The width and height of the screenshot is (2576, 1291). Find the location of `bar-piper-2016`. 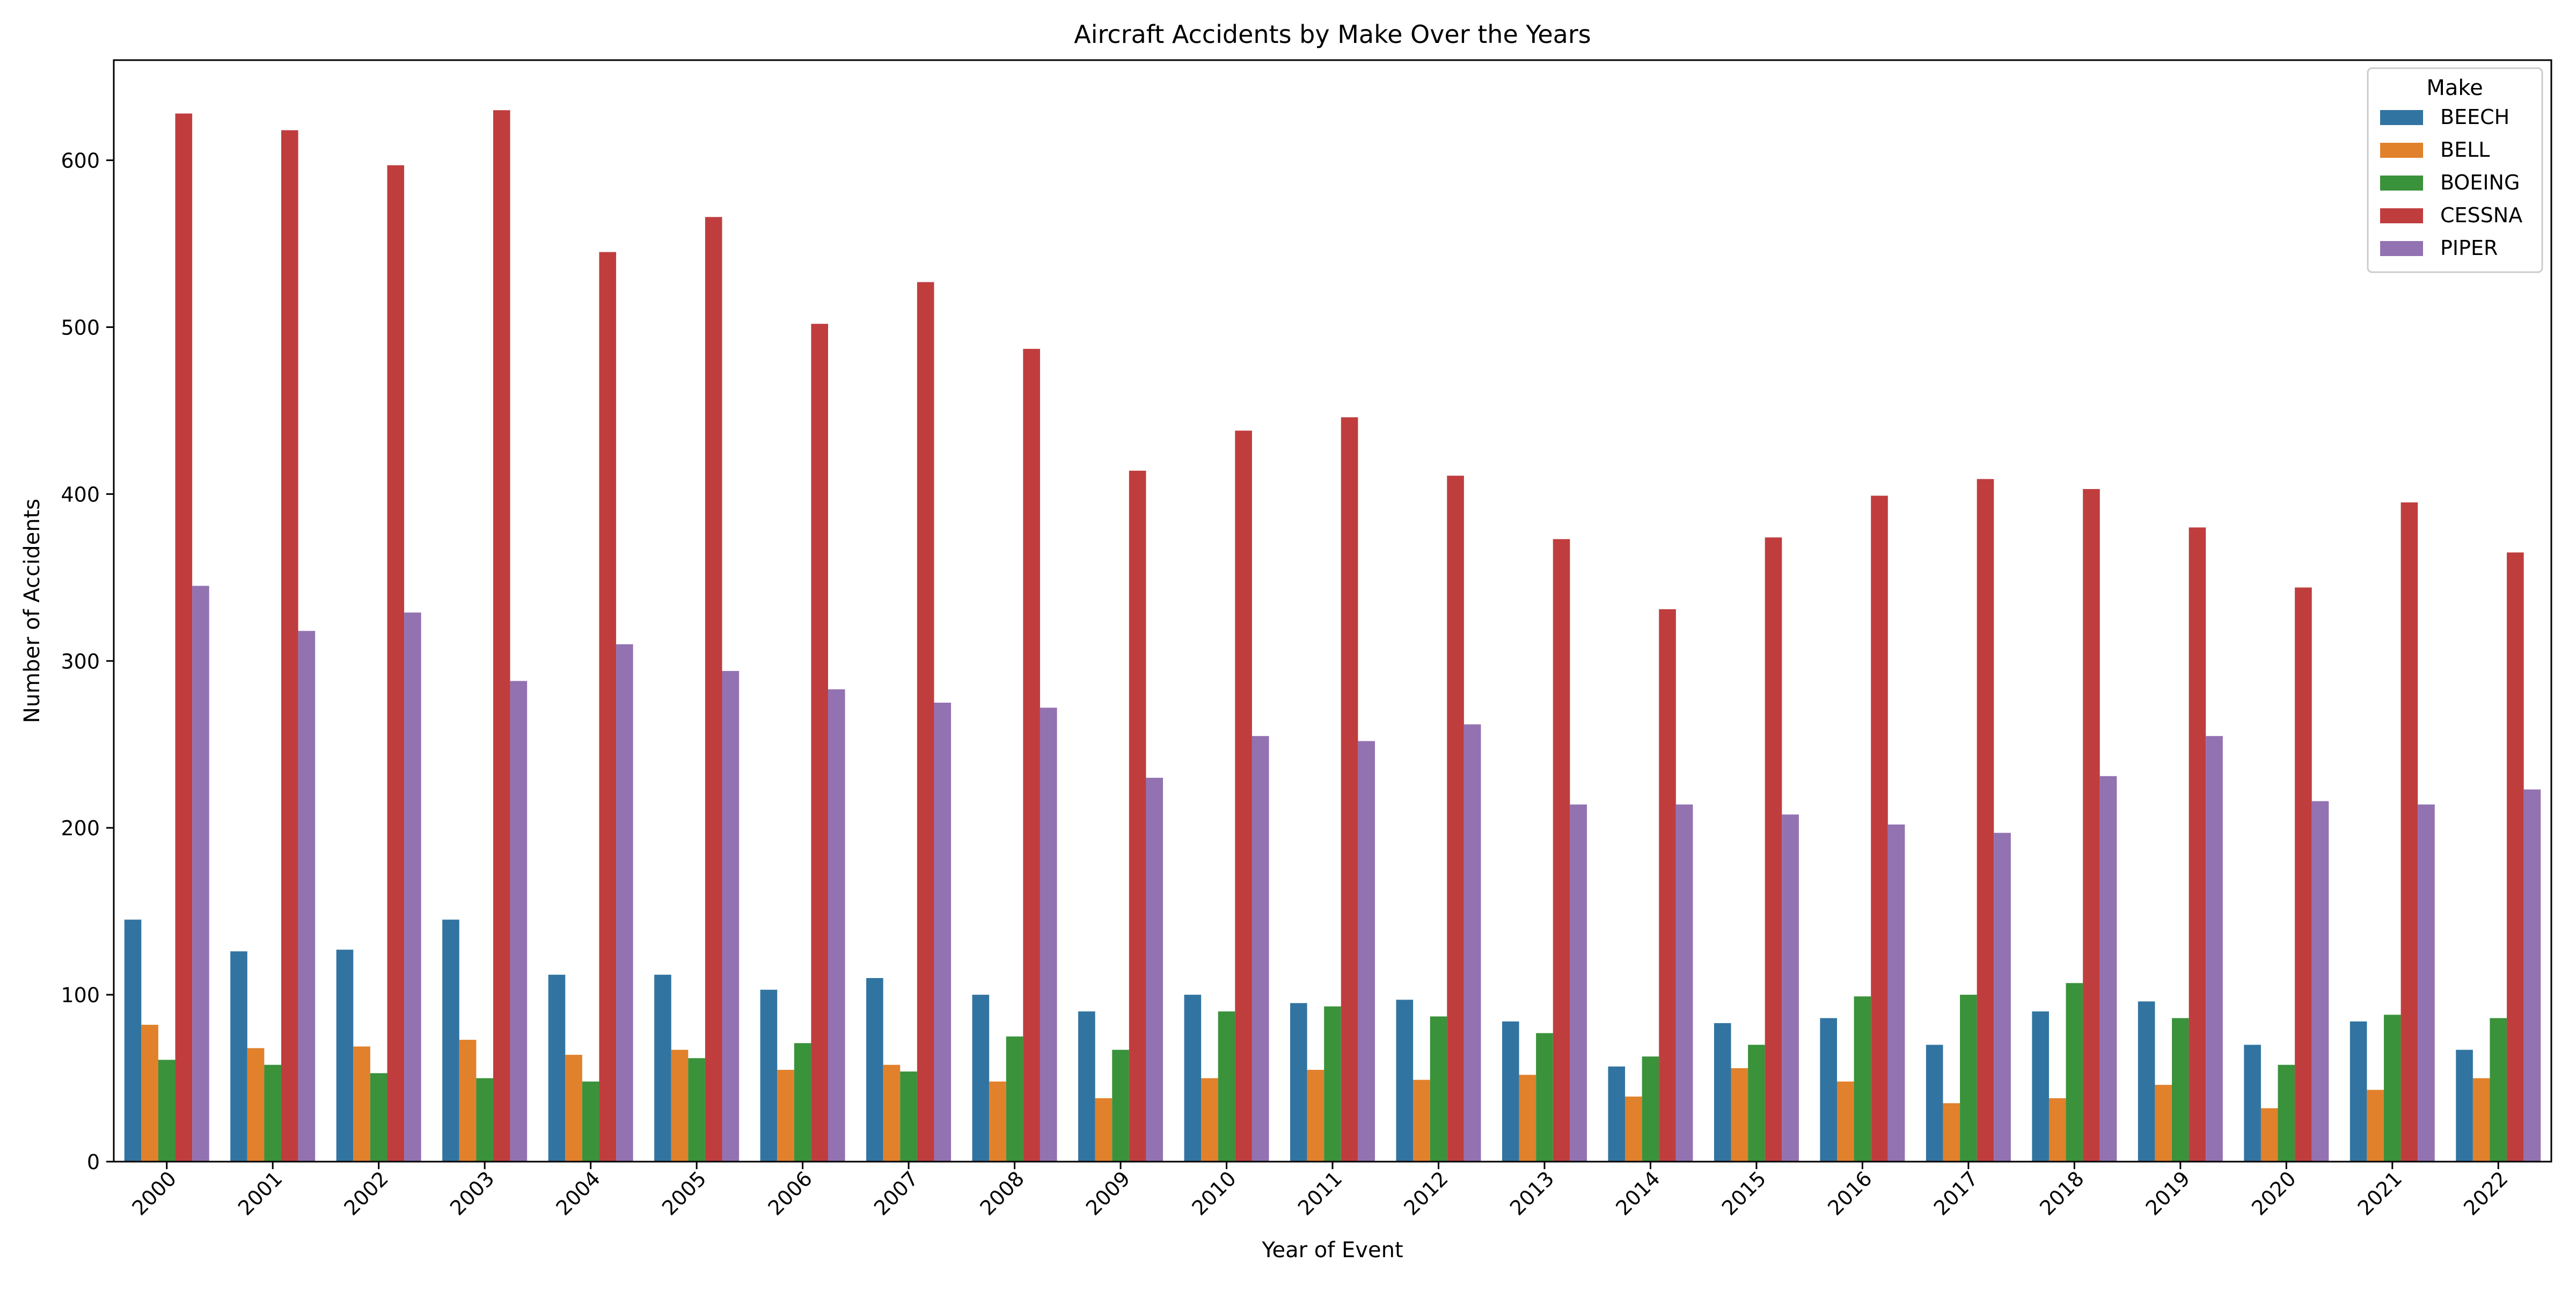

bar-piper-2016 is located at coordinates (1896, 993).